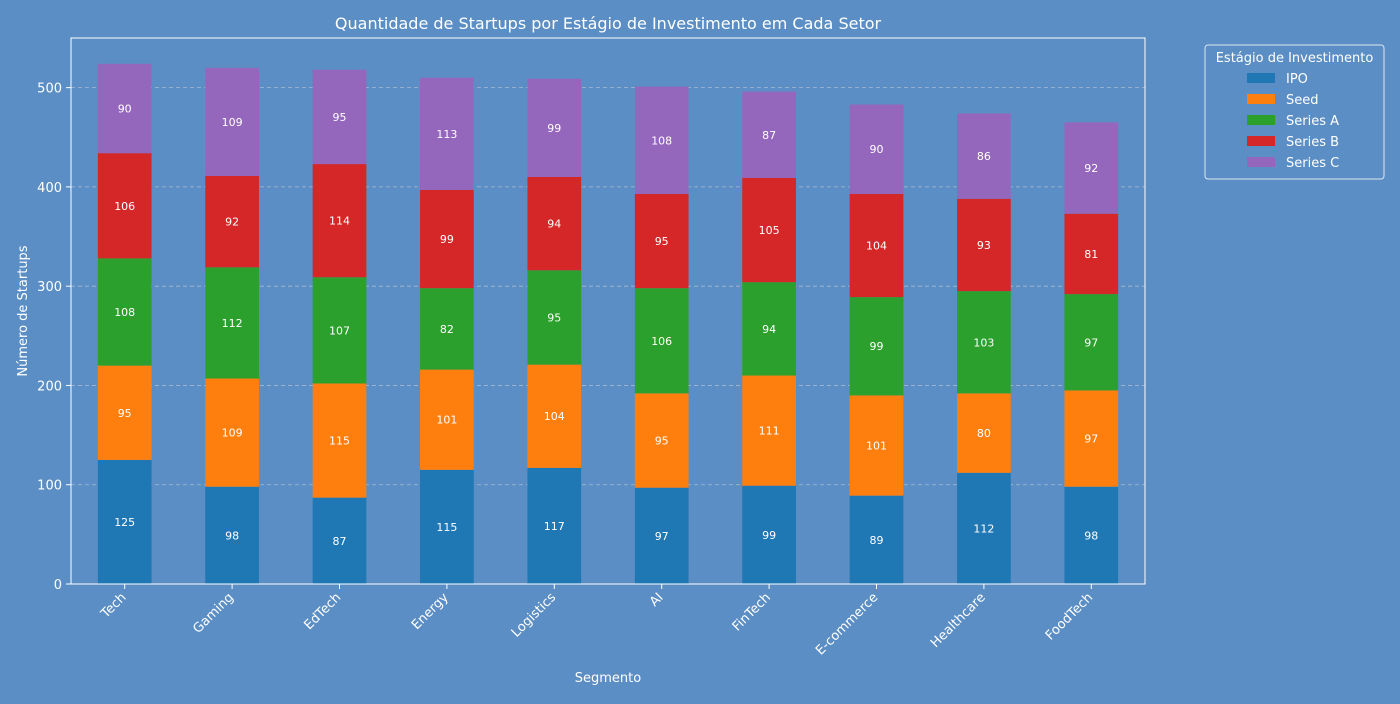 The height and width of the screenshot is (704, 1400). Describe the element at coordinates (446, 420) in the screenshot. I see `data-label: 101` at that location.